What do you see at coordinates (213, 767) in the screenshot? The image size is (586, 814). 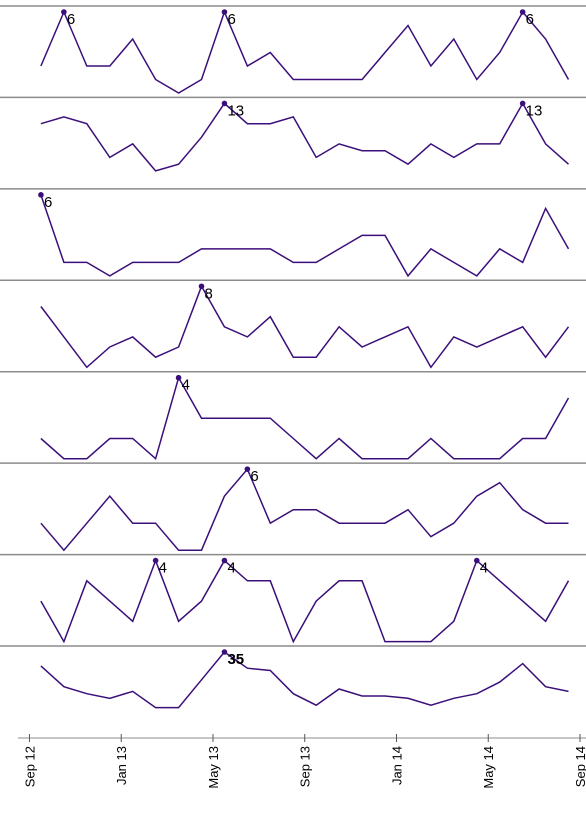 I see `x-tick-label: May 13` at bounding box center [213, 767].